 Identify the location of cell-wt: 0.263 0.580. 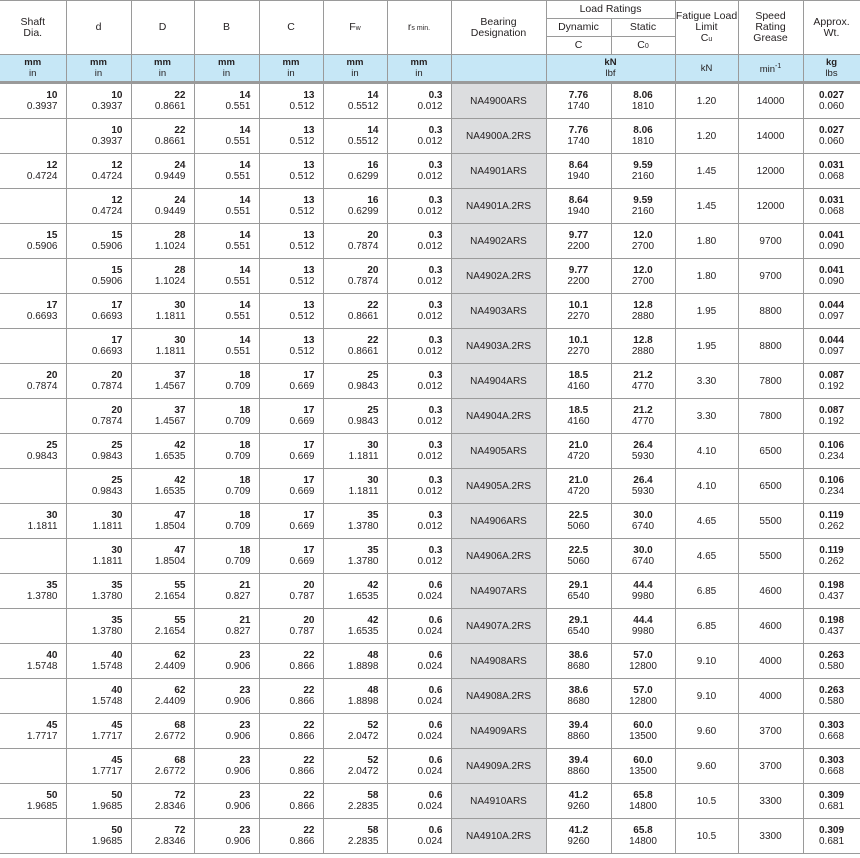
(831, 661).